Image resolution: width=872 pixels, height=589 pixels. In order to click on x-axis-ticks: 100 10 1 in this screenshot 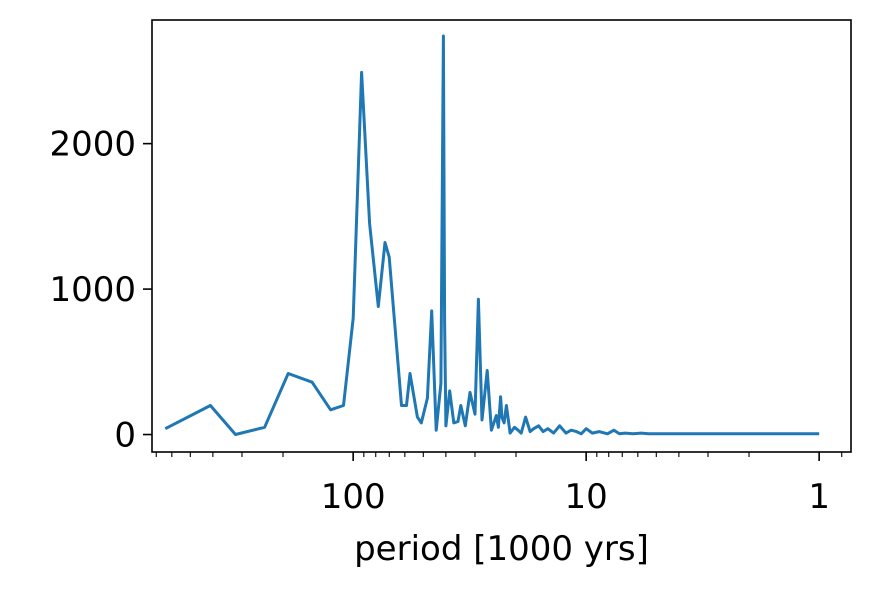, I will do `click(575, 484)`.